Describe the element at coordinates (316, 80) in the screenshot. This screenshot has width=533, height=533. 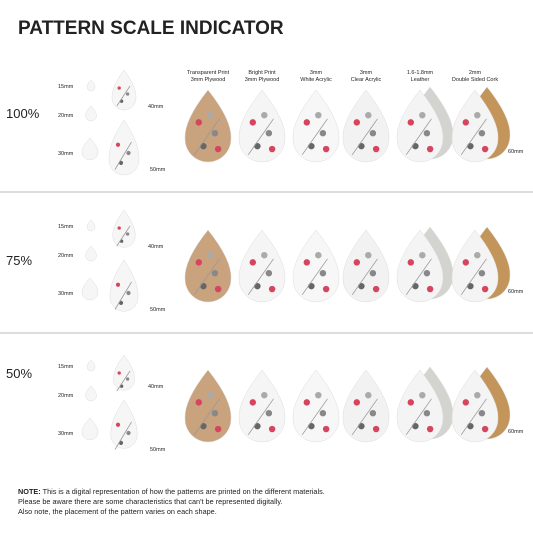
I see `material-detail: White Acrylic` at that location.